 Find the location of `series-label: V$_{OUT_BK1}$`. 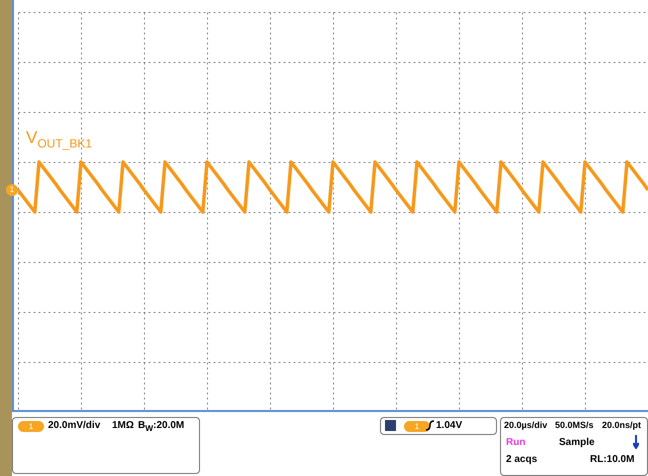

series-label: V$_{OUT_BK1}$ is located at coordinates (59, 139).